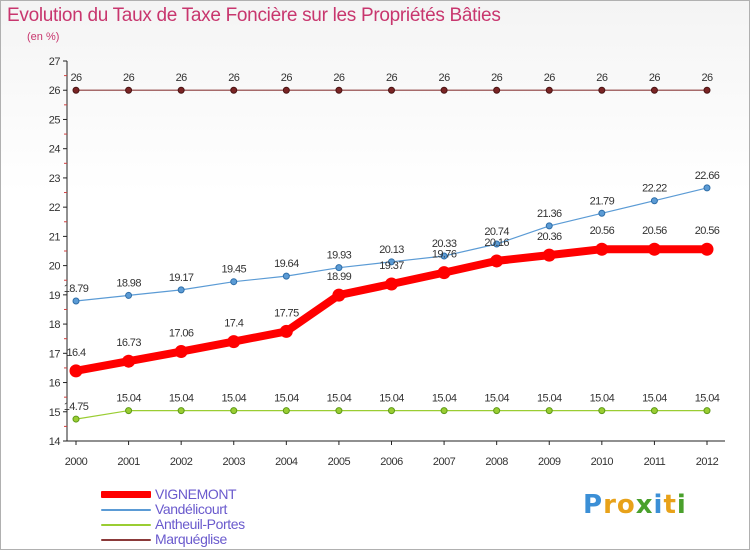  I want to click on data-label-vignemont: 17.06, so click(181, 334).